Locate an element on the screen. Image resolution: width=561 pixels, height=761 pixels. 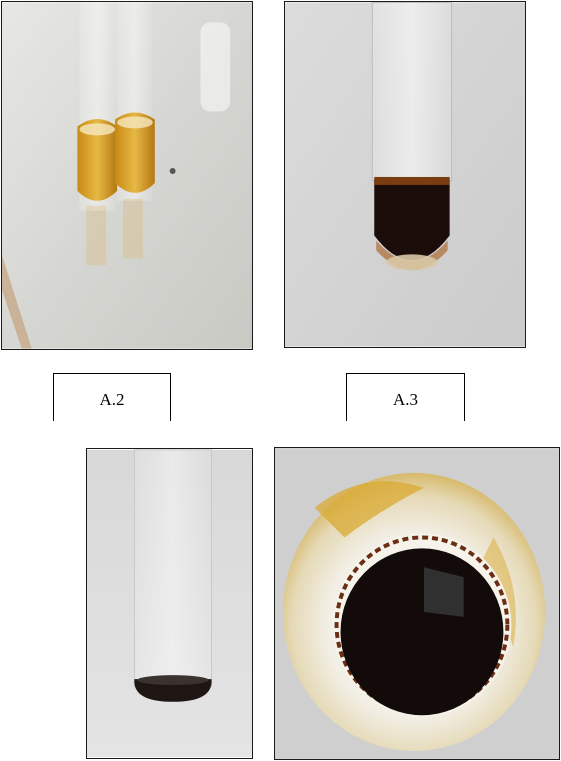
photo-test-tube-dark-residue is located at coordinates (169, 603).